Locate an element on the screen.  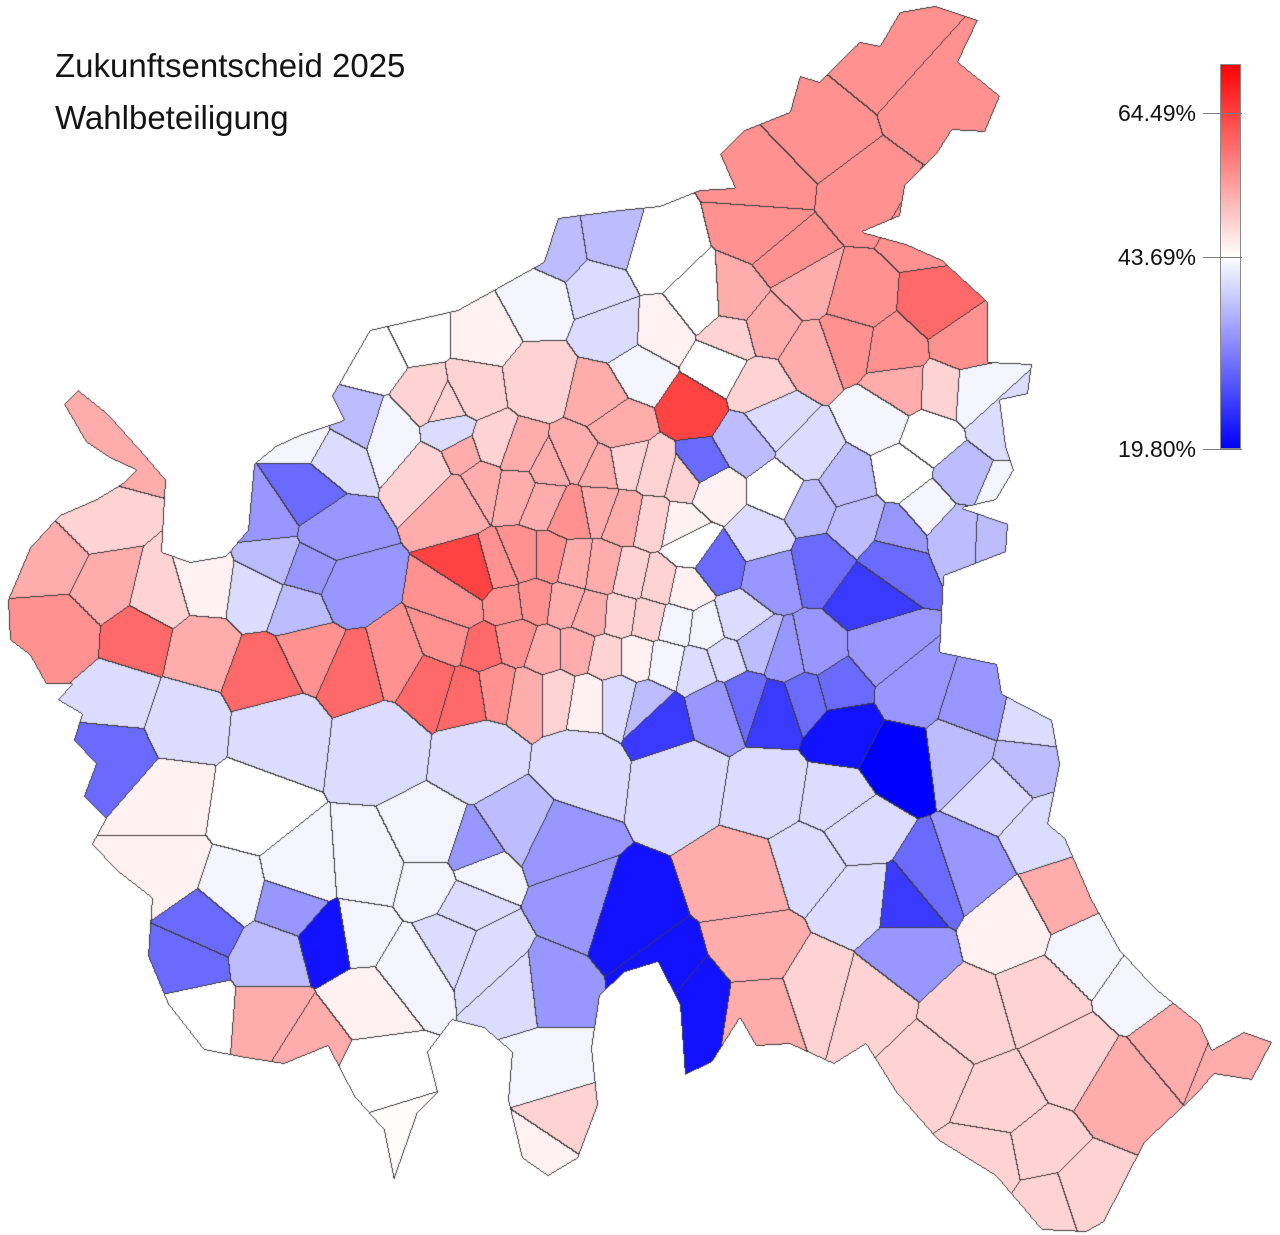
map-title-line1: Zukunftsentscheid 2025 is located at coordinates (230, 65).